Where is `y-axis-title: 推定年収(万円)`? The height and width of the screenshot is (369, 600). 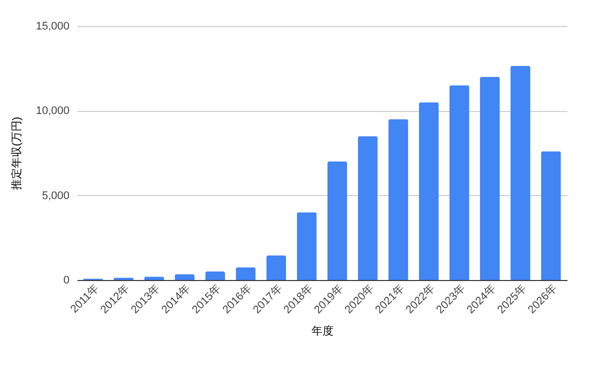
y-axis-title: 推定年収(万円) is located at coordinates (16, 153).